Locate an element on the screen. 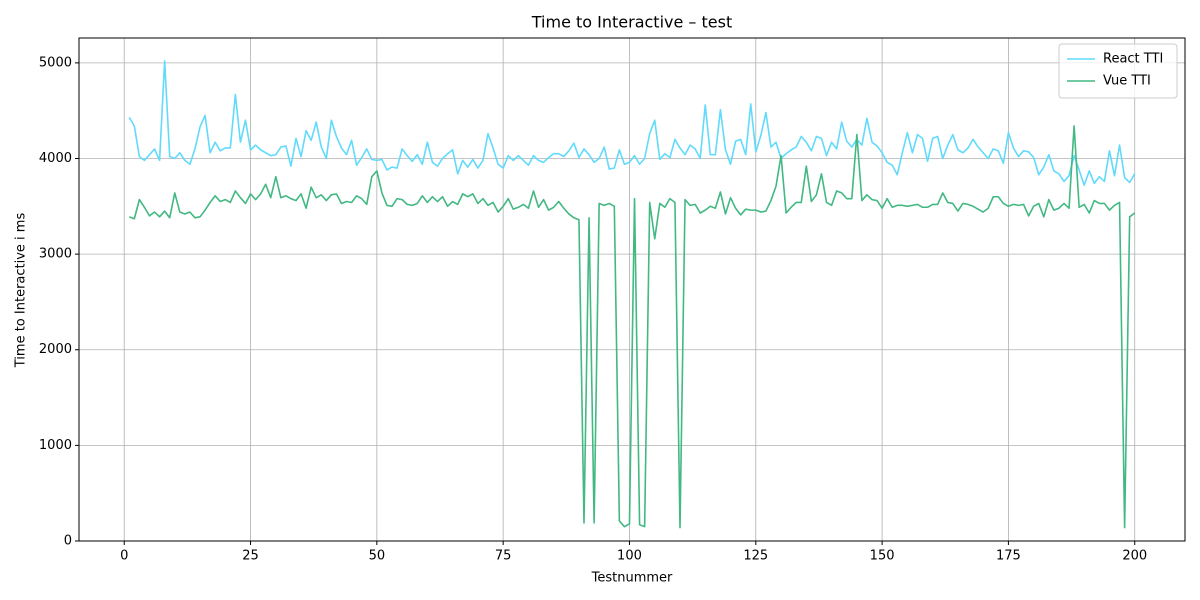 This screenshot has width=1200, height=600. legend-label: React TTI is located at coordinates (1133, 59).